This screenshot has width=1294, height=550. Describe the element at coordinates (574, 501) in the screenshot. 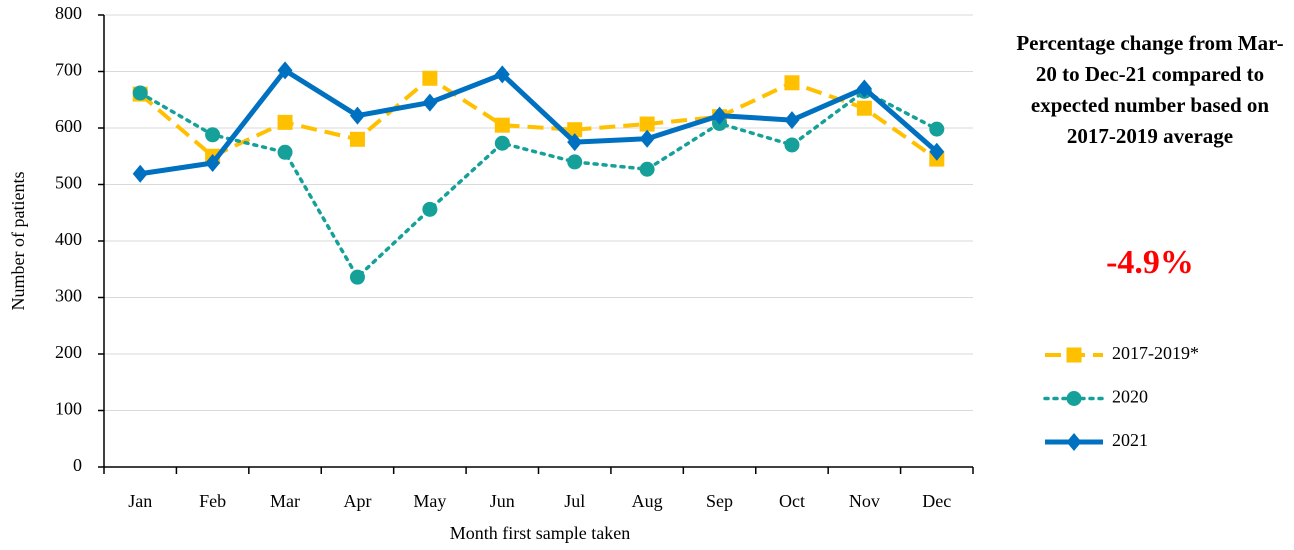

I see `x-tick-label: Jul` at that location.